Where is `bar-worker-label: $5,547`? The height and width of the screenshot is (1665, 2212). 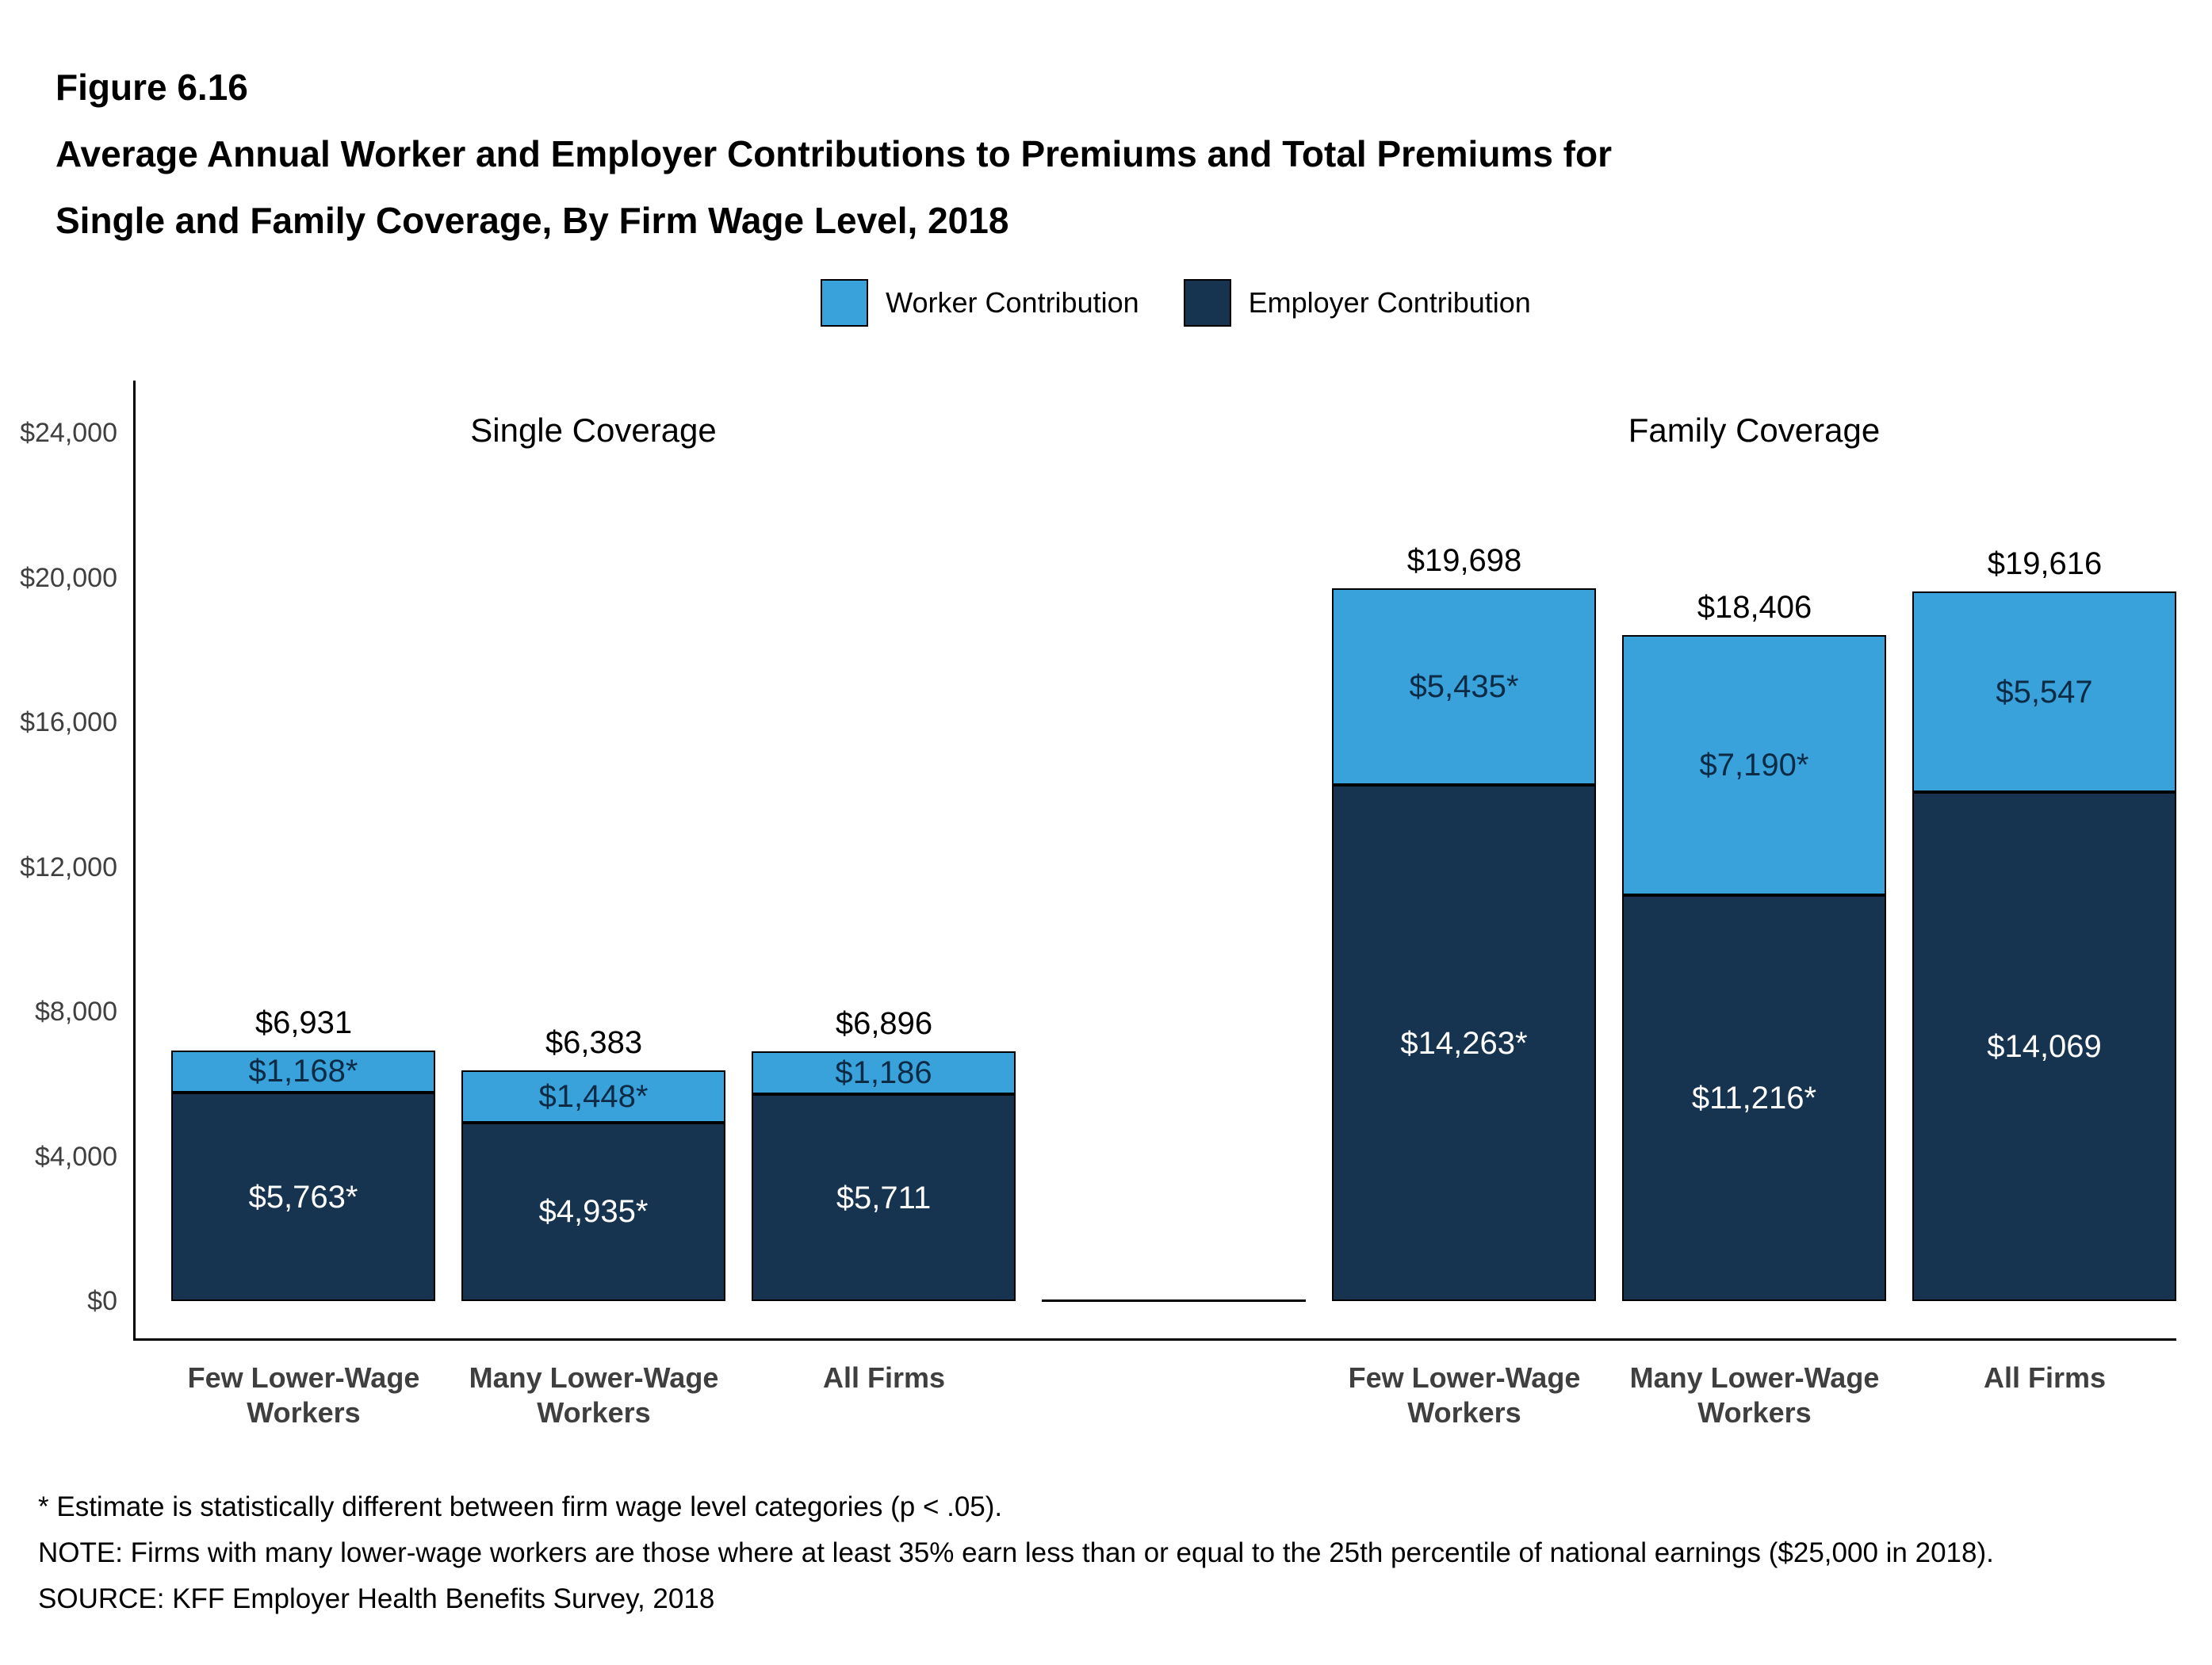 bar-worker-label: $5,547 is located at coordinates (2044, 692).